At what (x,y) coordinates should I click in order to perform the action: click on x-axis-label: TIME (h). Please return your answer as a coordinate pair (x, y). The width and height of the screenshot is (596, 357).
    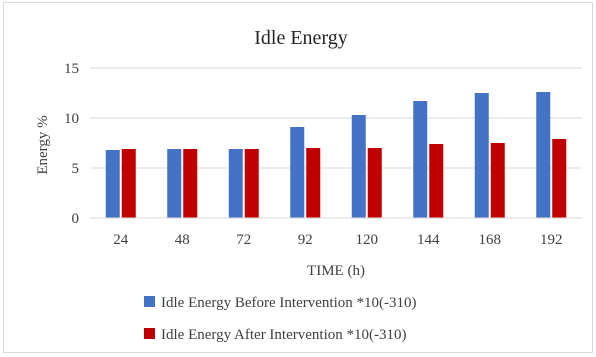
    Looking at the image, I should click on (336, 271).